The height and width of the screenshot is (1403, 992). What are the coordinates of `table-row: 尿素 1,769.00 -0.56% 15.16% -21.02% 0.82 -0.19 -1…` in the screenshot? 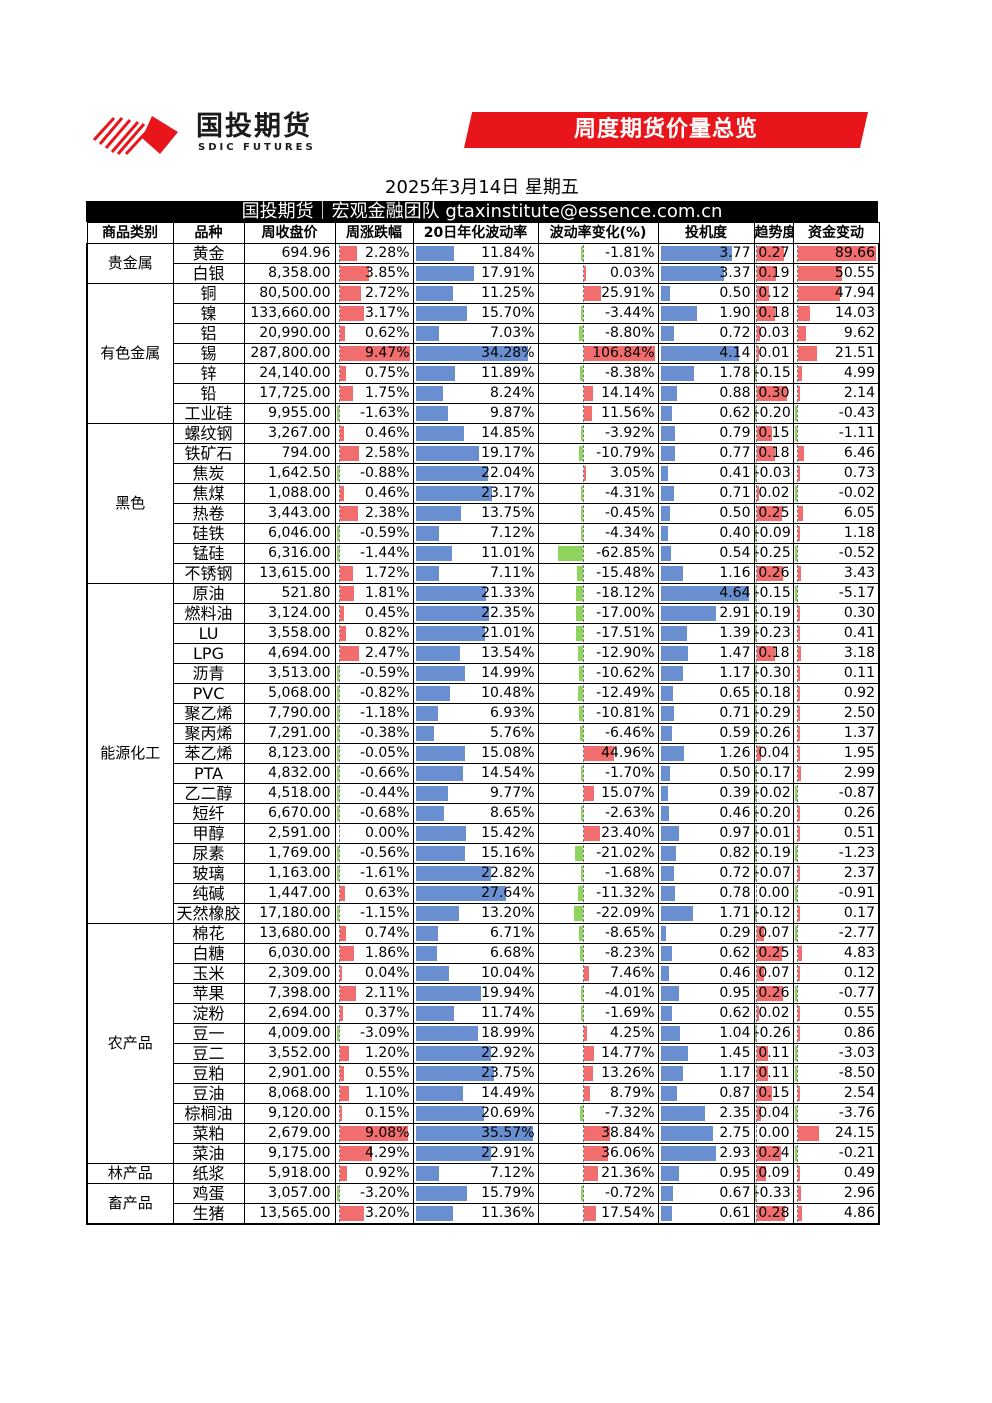 It's located at (483, 853).